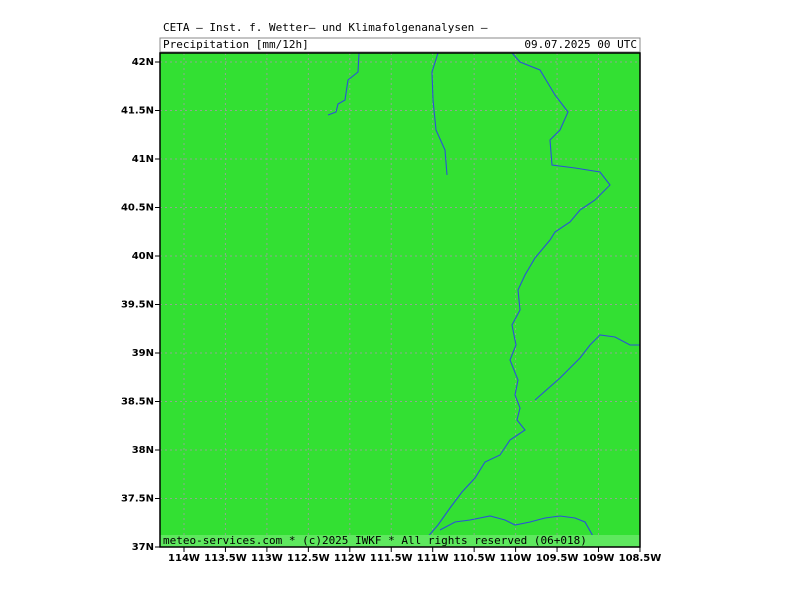 The image size is (800, 604). Describe the element at coordinates (143, 353) in the screenshot. I see `lat-label: 39N` at that location.